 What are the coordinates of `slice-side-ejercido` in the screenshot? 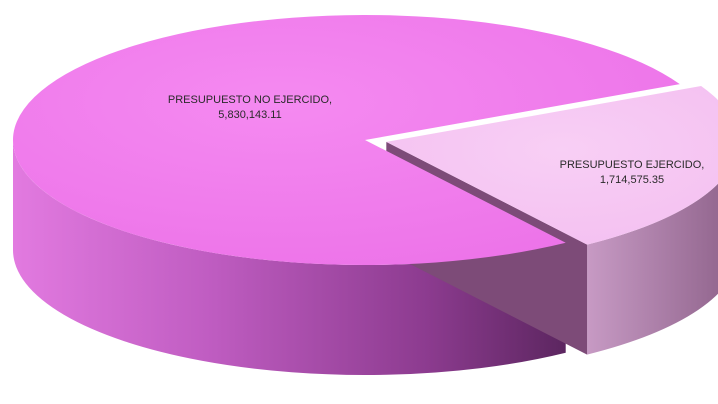 It's located at (652, 269).